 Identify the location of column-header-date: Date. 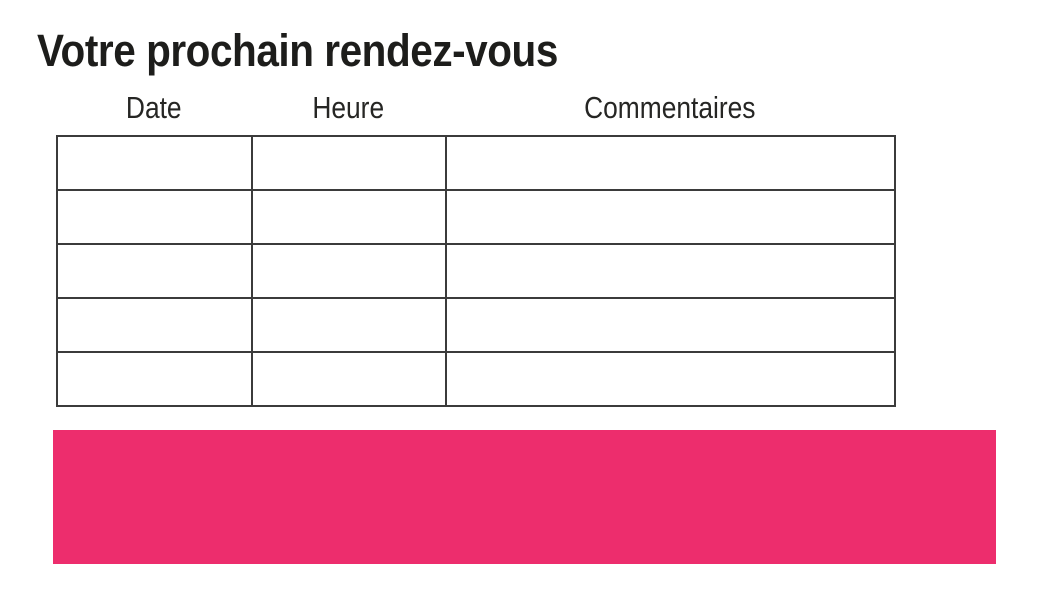
(153, 107).